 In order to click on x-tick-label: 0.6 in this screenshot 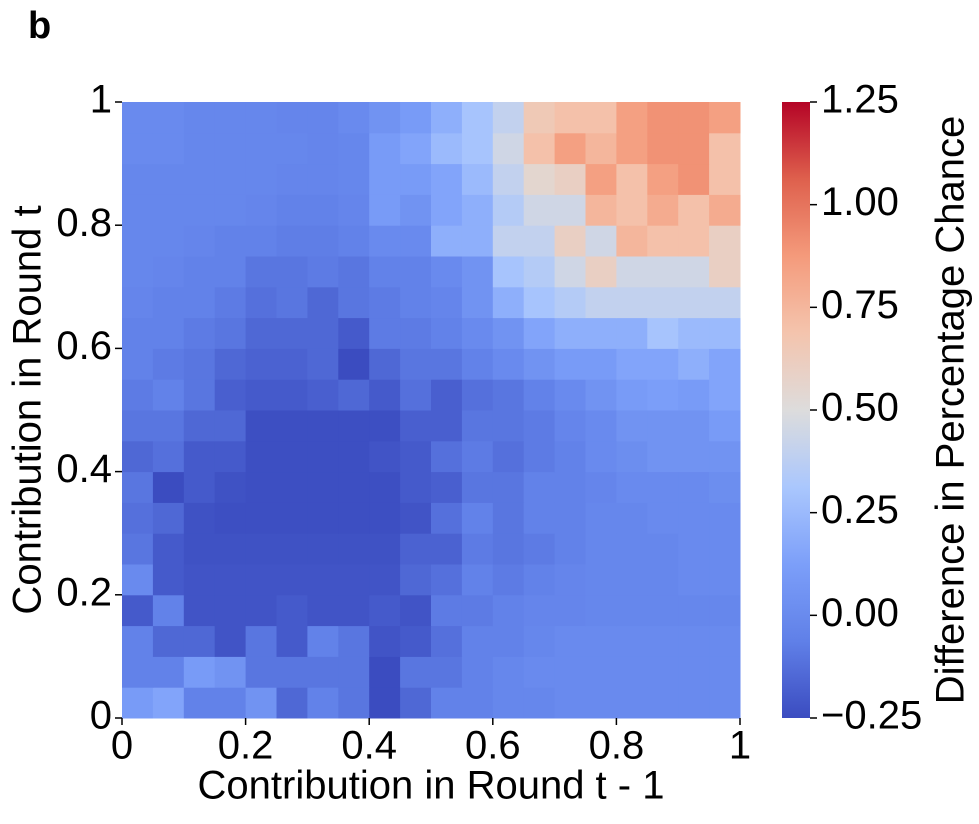, I will do `click(493, 746)`.